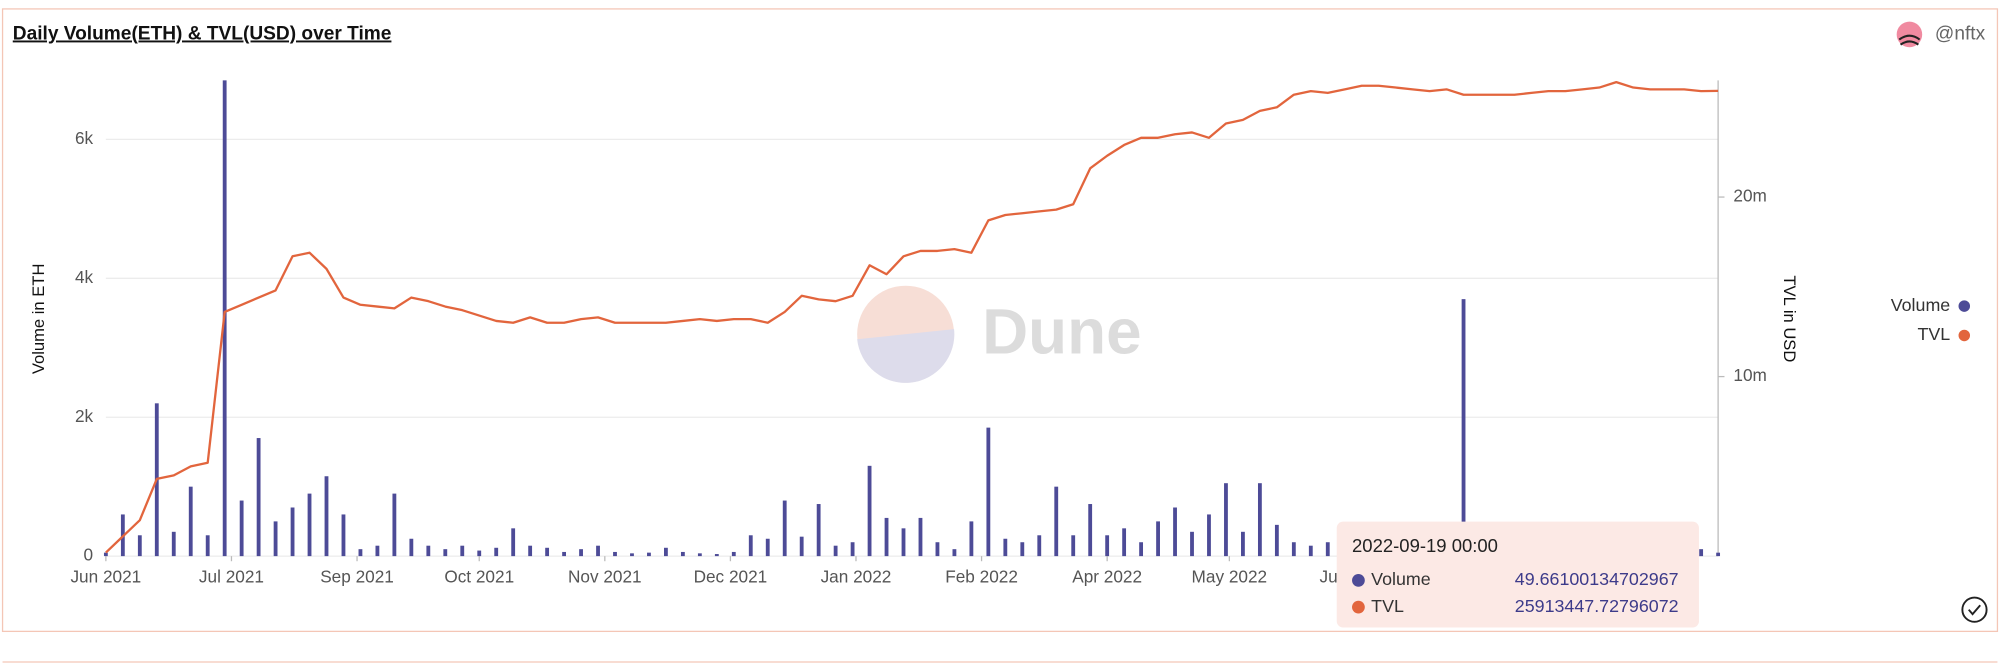  What do you see at coordinates (1749, 196) in the screenshot?
I see `y2-tick-label: 20m` at bounding box center [1749, 196].